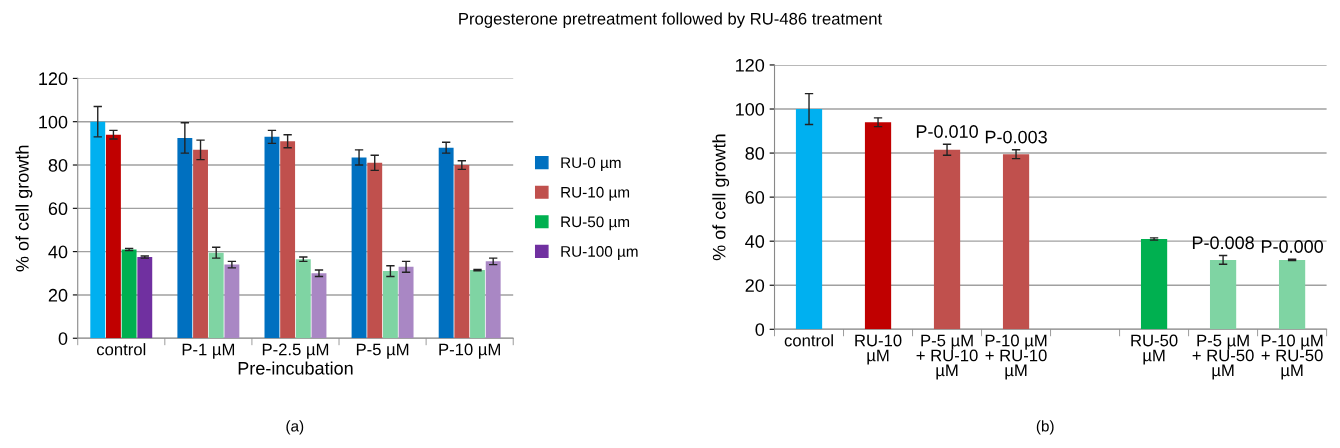  Describe the element at coordinates (1016, 137) in the screenshot. I see `annotation: P-0.003` at that location.